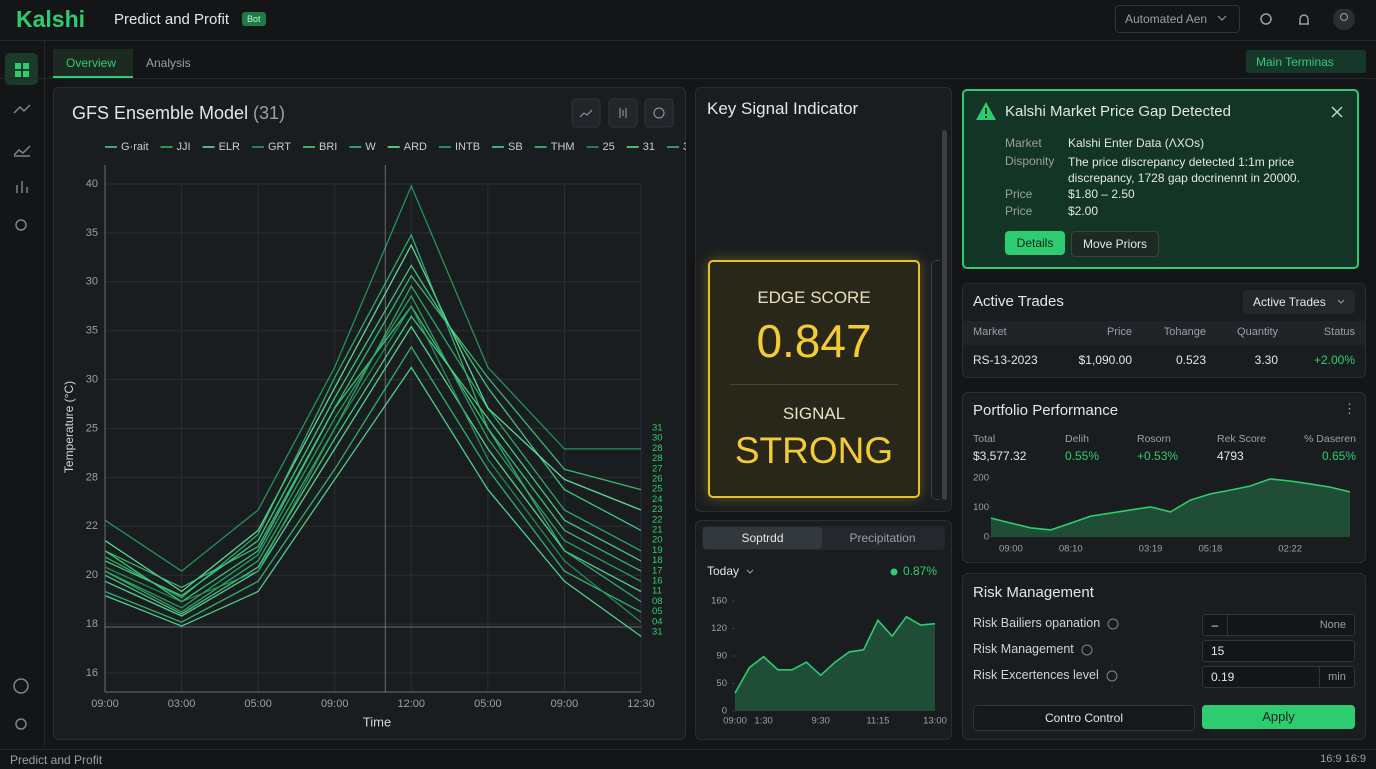  I want to click on segment: Precipitation, so click(882, 538).